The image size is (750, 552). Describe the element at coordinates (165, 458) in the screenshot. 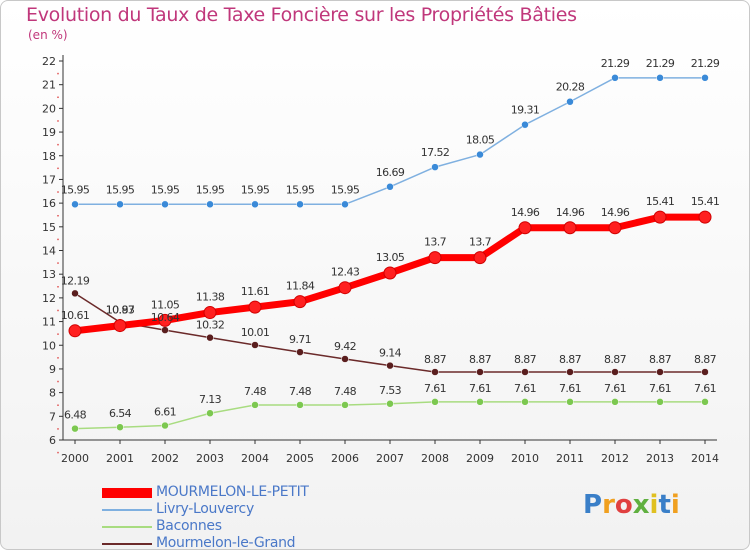

I see `x-tick-label: 2002` at that location.